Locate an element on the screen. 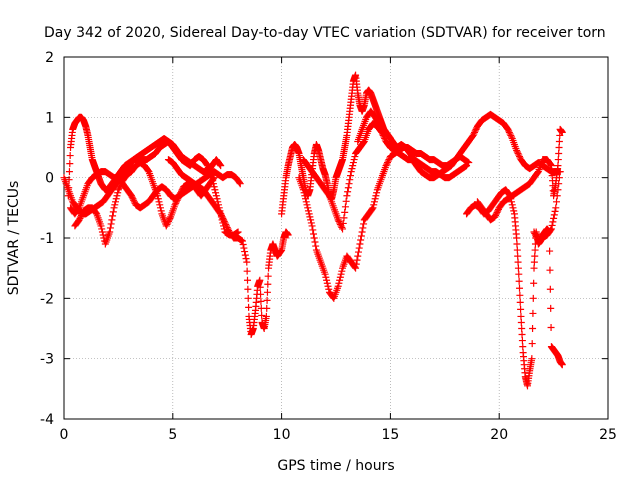  y-tick-label: -3 is located at coordinates (47, 360).